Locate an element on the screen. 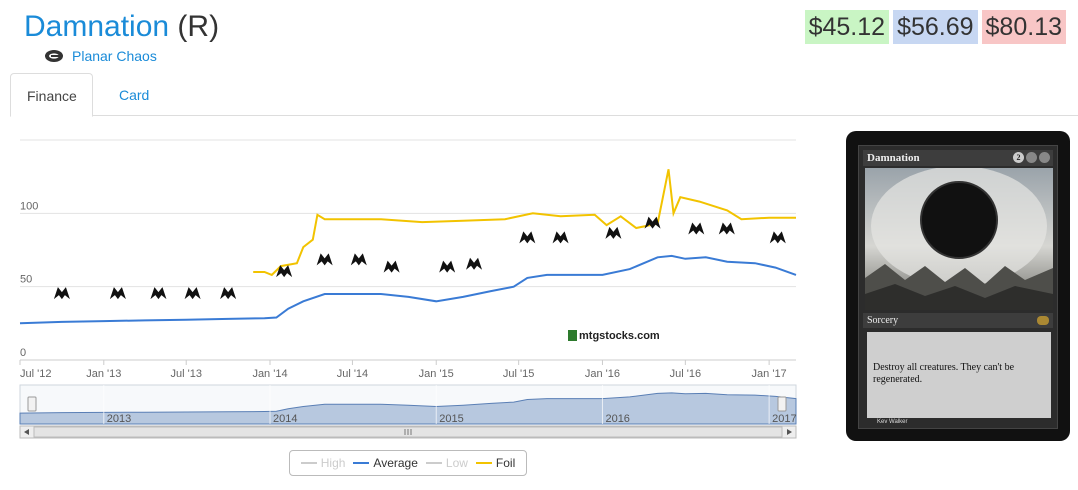  y-tick-label: 0 is located at coordinates (23, 353).